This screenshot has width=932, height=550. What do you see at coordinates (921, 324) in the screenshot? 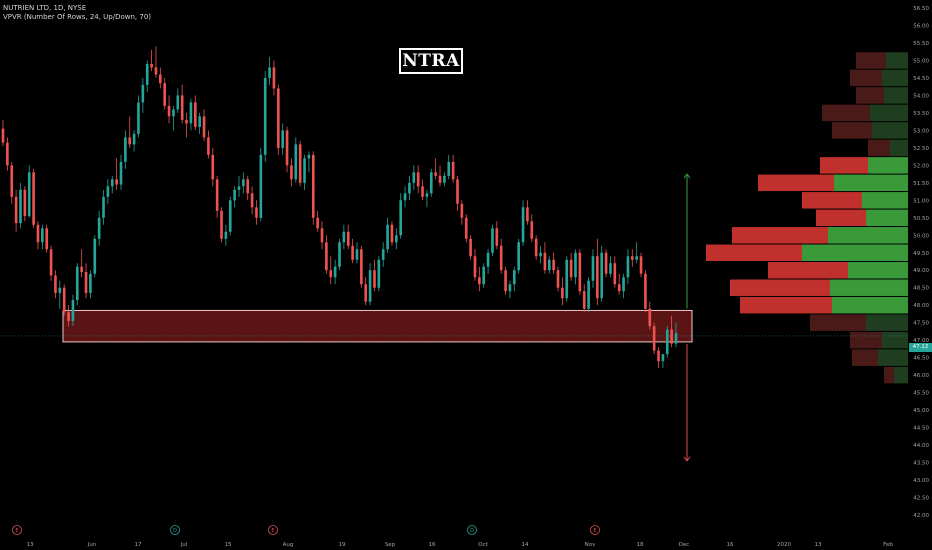
I see `y-tick-label: 47.50` at bounding box center [921, 324].